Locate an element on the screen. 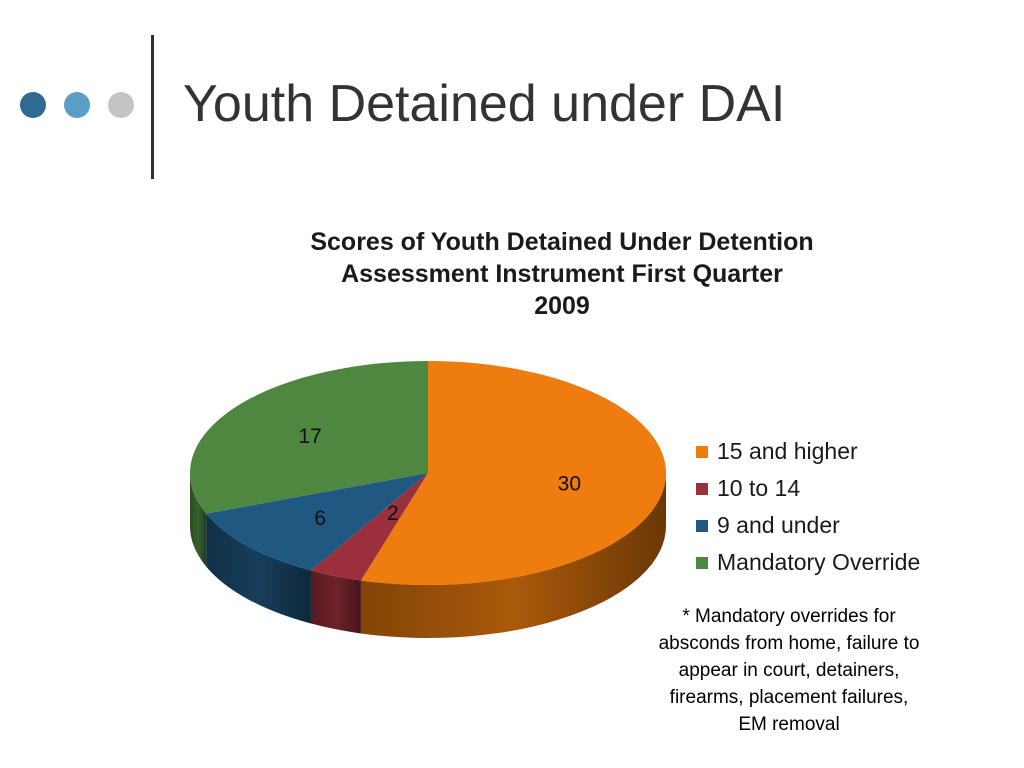  footnote-line-4: firearms, placement failures, is located at coordinates (789, 697).